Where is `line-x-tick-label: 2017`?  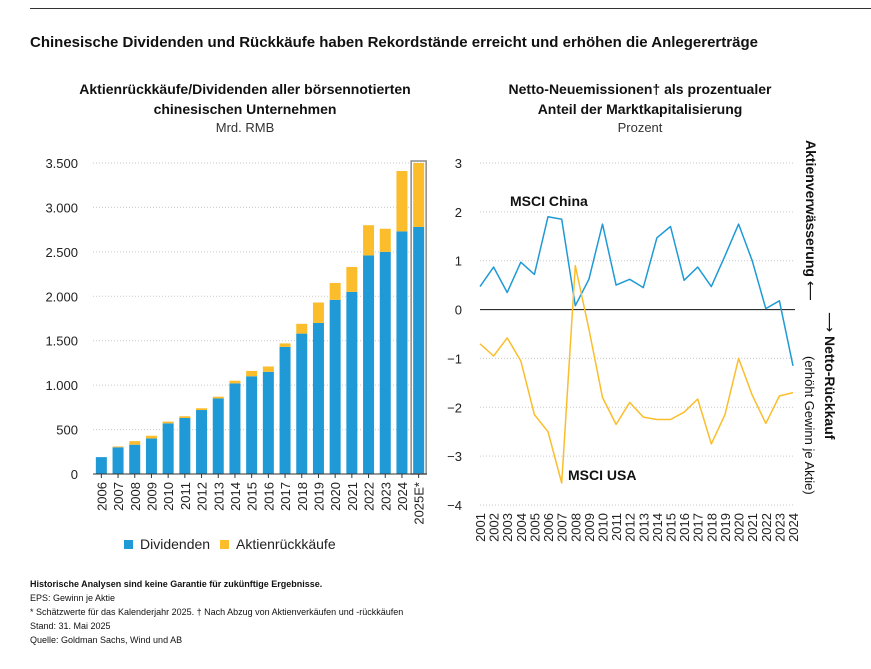 line-x-tick-label: 2017 is located at coordinates (698, 527).